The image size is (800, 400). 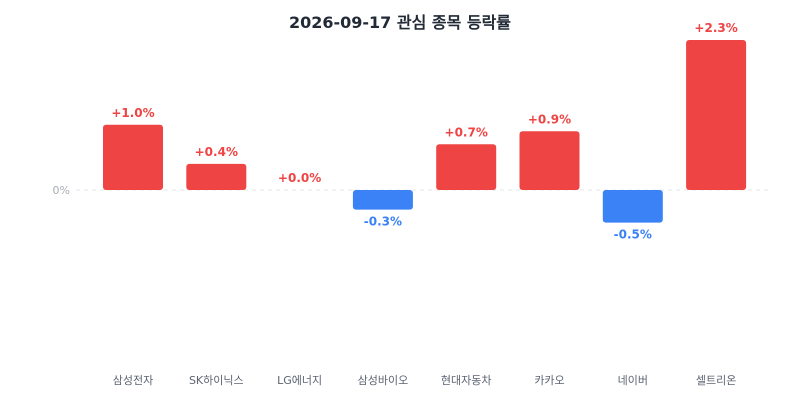 What do you see at coordinates (549, 380) in the screenshot?
I see `category-label-5: 카카오` at bounding box center [549, 380].